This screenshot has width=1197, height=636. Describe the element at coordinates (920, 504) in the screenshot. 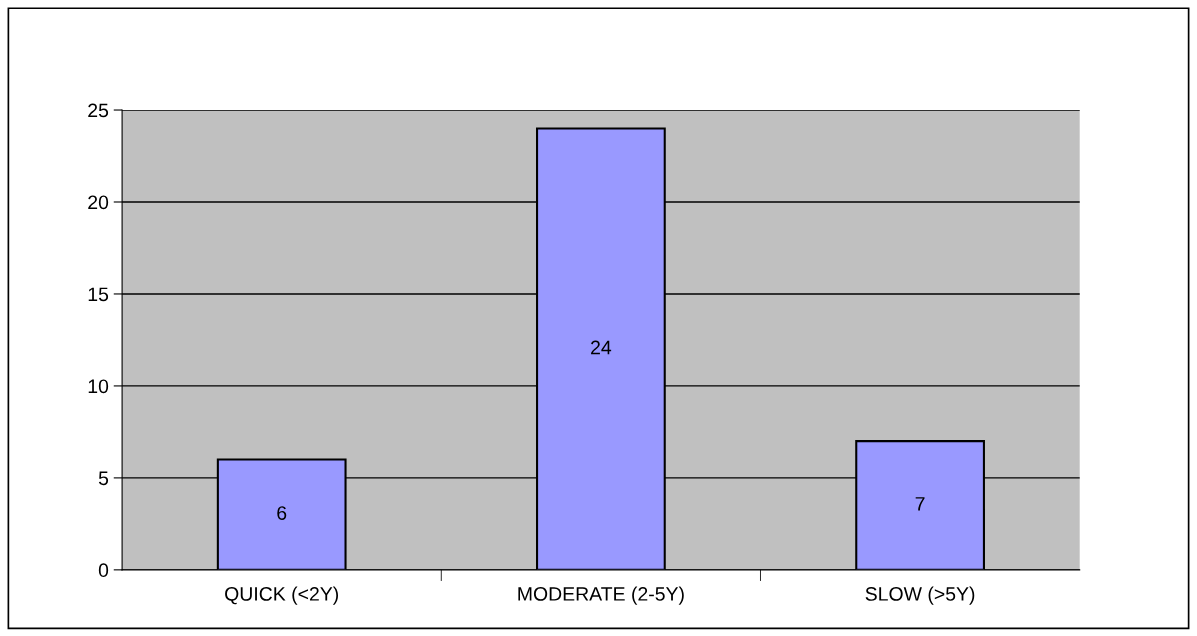

I see `data-label: 7` at that location.